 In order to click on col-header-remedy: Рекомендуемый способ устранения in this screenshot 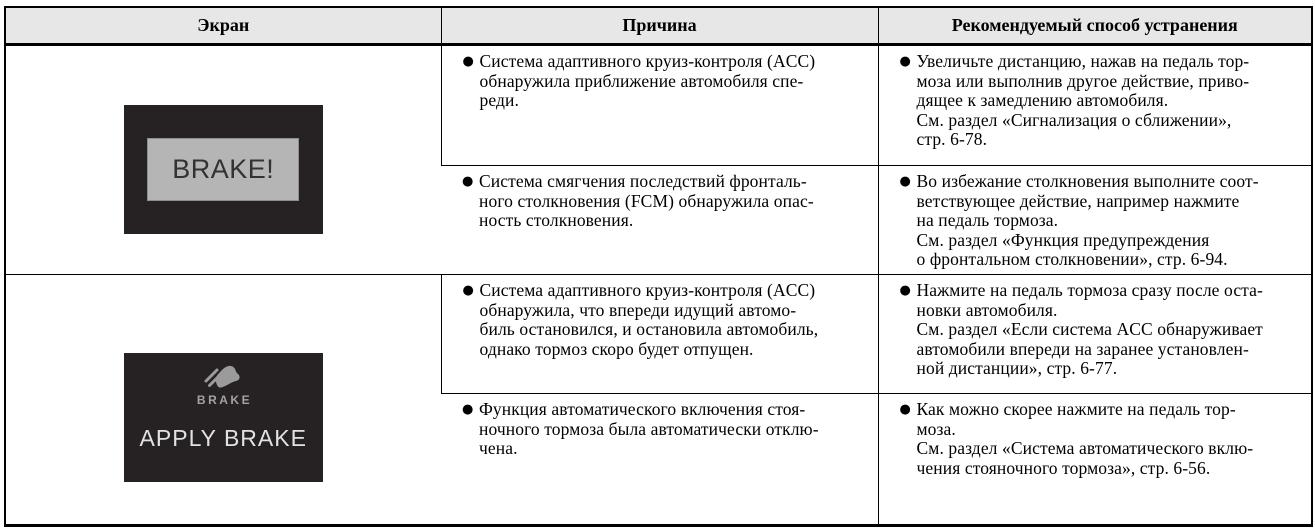, I will do `click(1094, 26)`.